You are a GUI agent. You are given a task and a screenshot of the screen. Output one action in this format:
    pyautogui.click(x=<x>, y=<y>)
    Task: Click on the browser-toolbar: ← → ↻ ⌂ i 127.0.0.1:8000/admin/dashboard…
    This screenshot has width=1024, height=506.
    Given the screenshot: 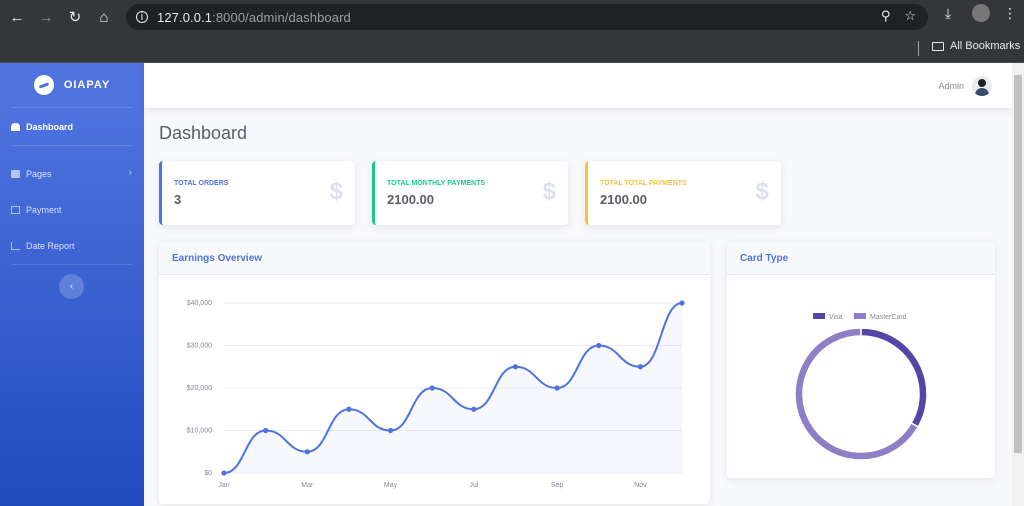 What is the action you would take?
    pyautogui.click(x=512, y=17)
    